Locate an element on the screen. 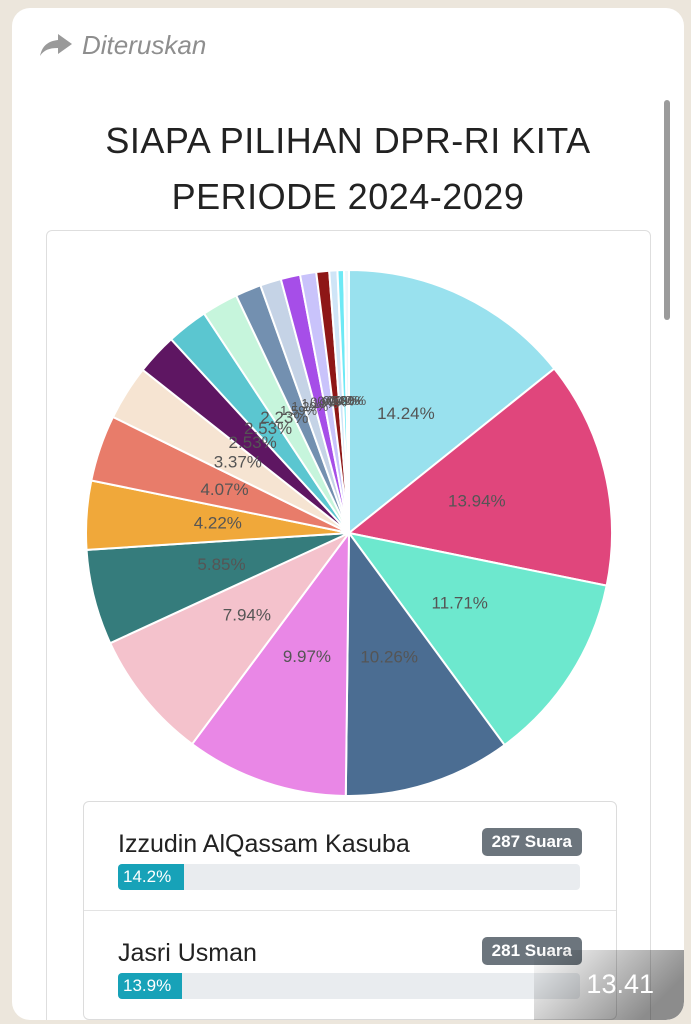 The width and height of the screenshot is (691, 1024). slice-label: 0.50% is located at coordinates (341, 400).